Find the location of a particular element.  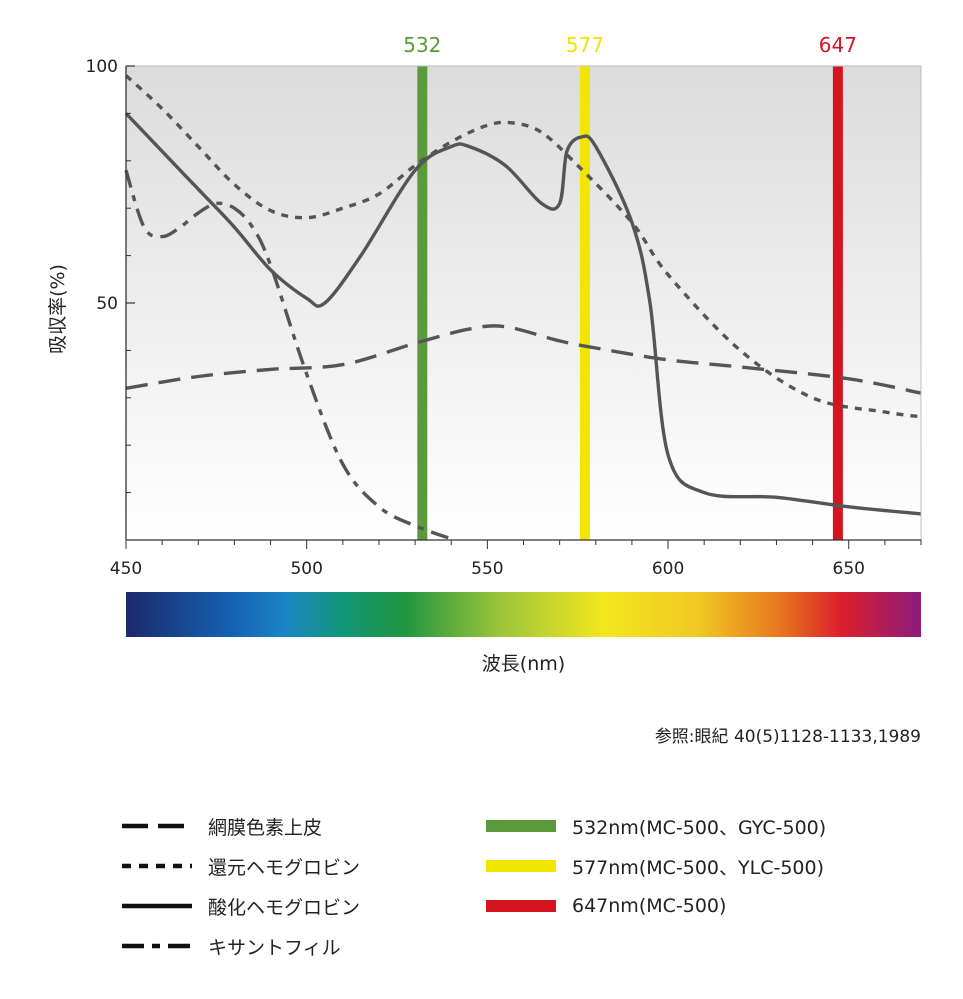

legend-item: 網膜色素上皮 is located at coordinates (241, 826).